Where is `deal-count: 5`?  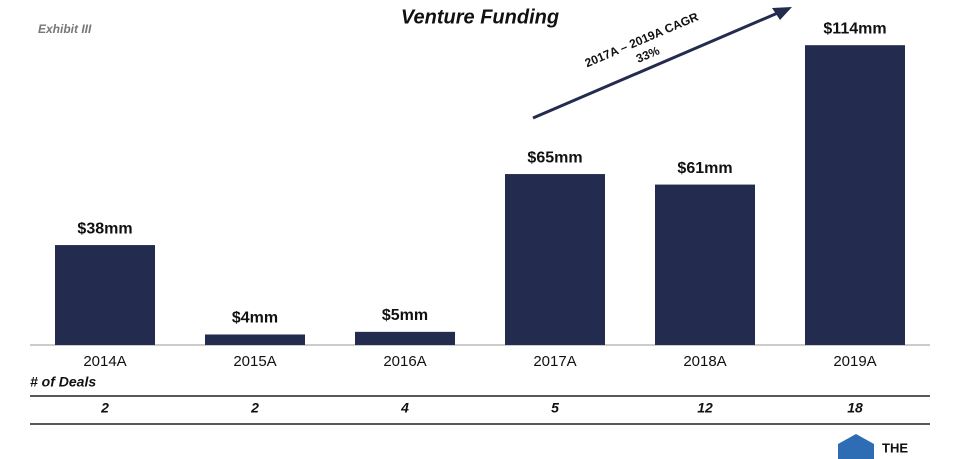 deal-count: 5 is located at coordinates (555, 408).